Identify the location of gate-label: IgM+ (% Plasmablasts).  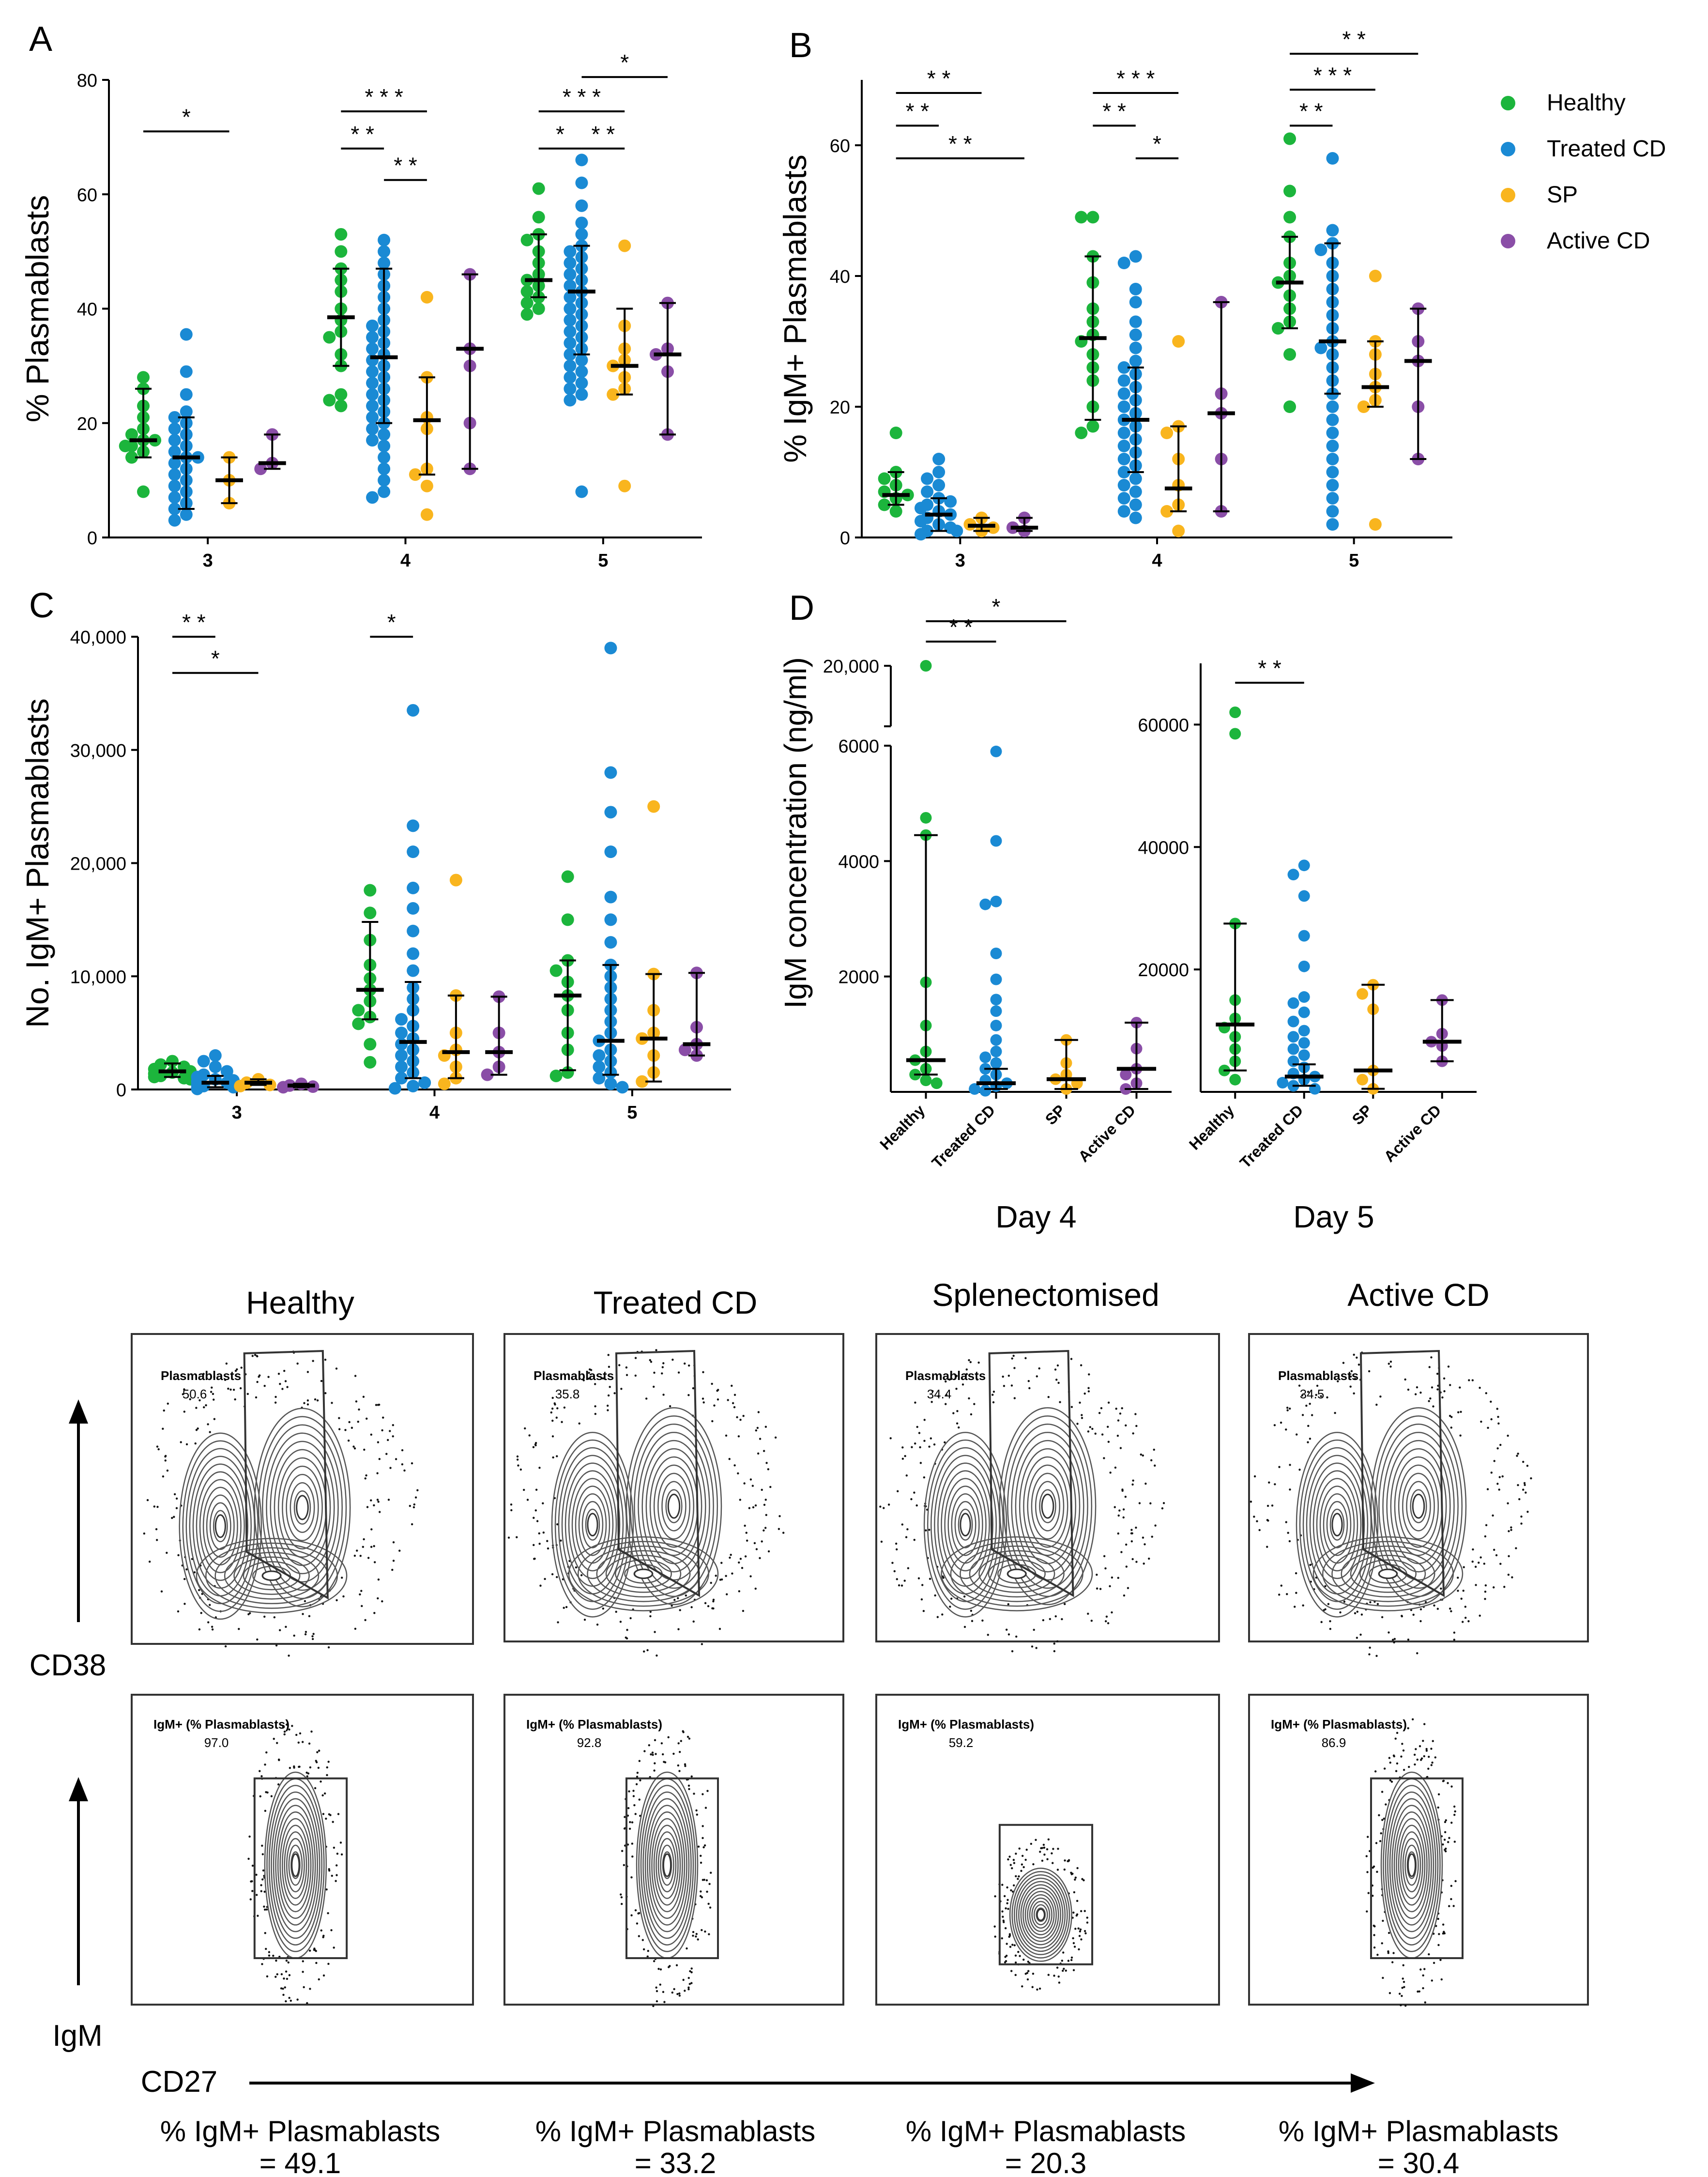
(221, 1724).